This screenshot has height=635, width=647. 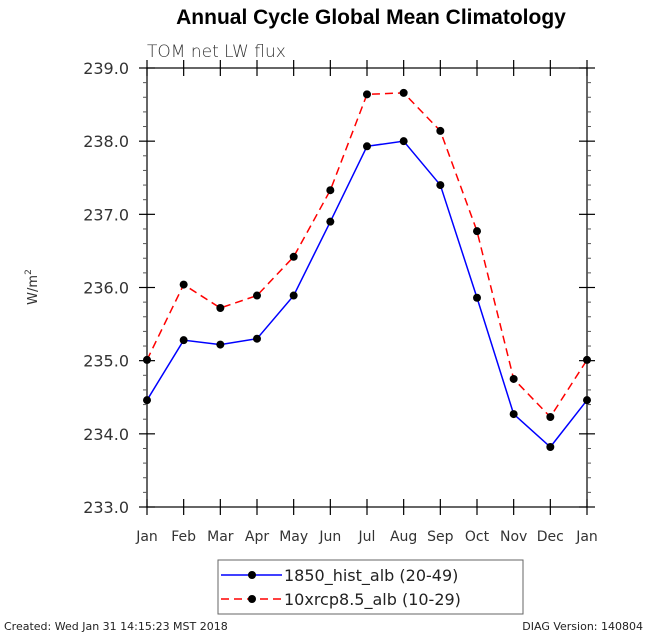 What do you see at coordinates (252, 575) in the screenshot?
I see `legend-marker-1850-hist` at bounding box center [252, 575].